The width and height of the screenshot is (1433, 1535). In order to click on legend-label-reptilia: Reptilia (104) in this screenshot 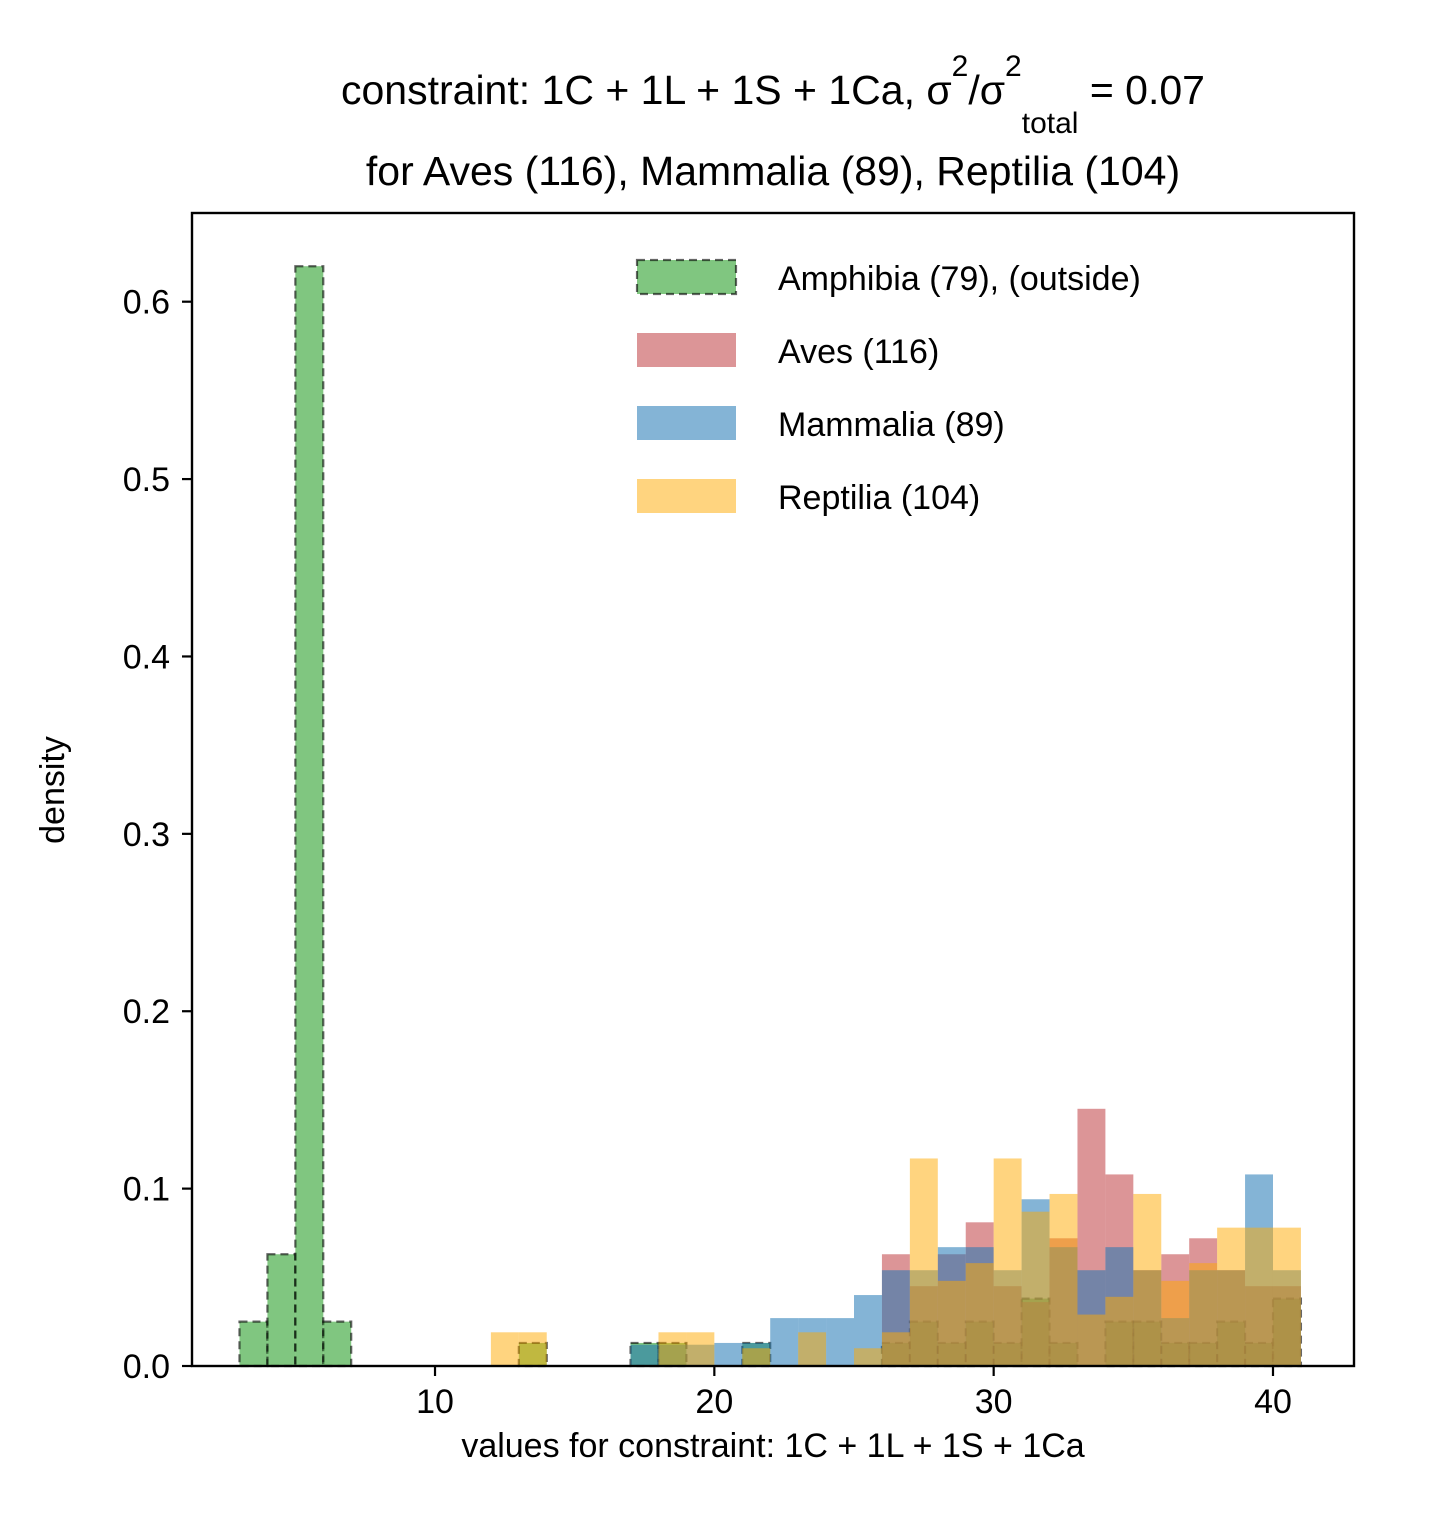, I will do `click(879, 498)`.